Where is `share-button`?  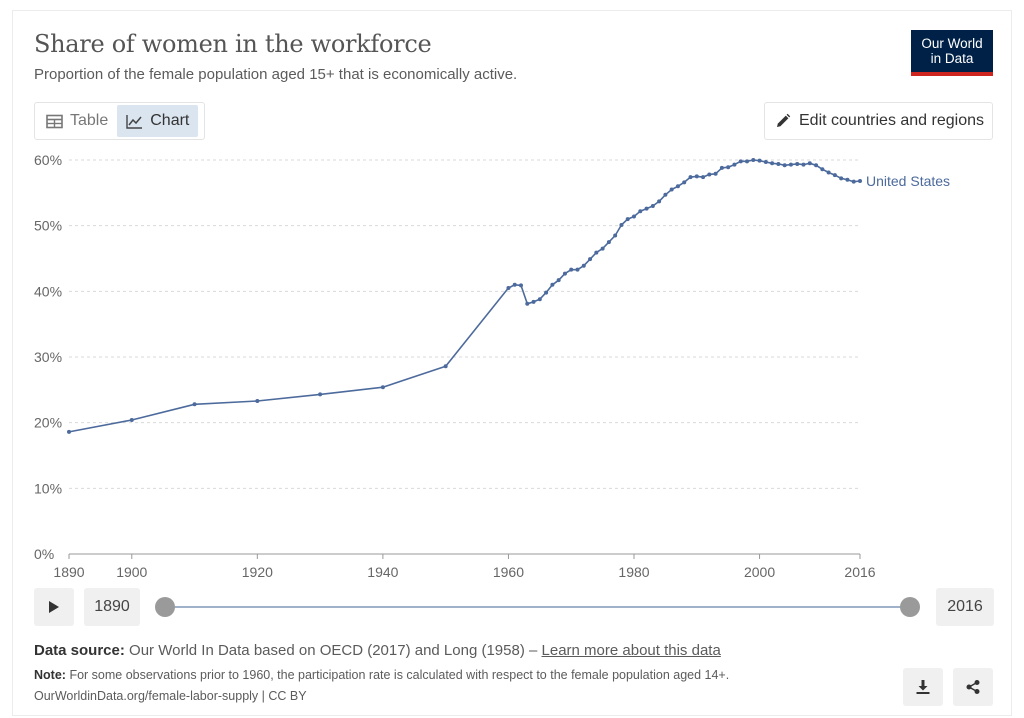
share-button is located at coordinates (973, 687).